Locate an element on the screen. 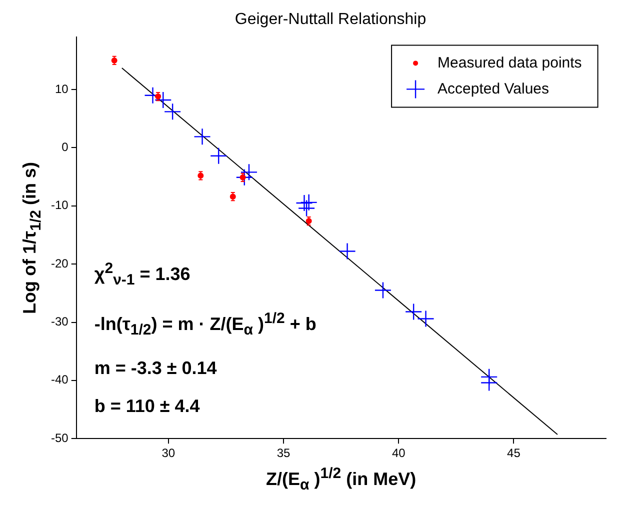 The width and height of the screenshot is (623, 512). y-tick-label: -10 is located at coordinates (60, 205).